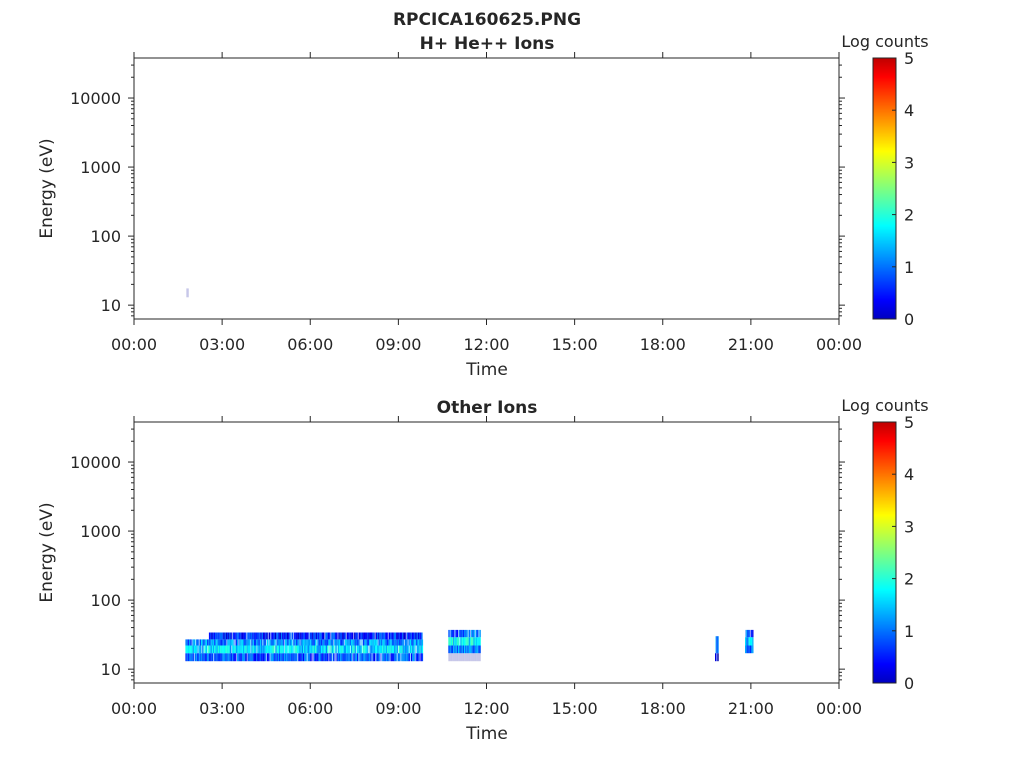 Image resolution: width=1024 pixels, height=768 pixels. Describe the element at coordinates (751, 708) in the screenshot. I see `x-tick-label: 21:00` at that location.